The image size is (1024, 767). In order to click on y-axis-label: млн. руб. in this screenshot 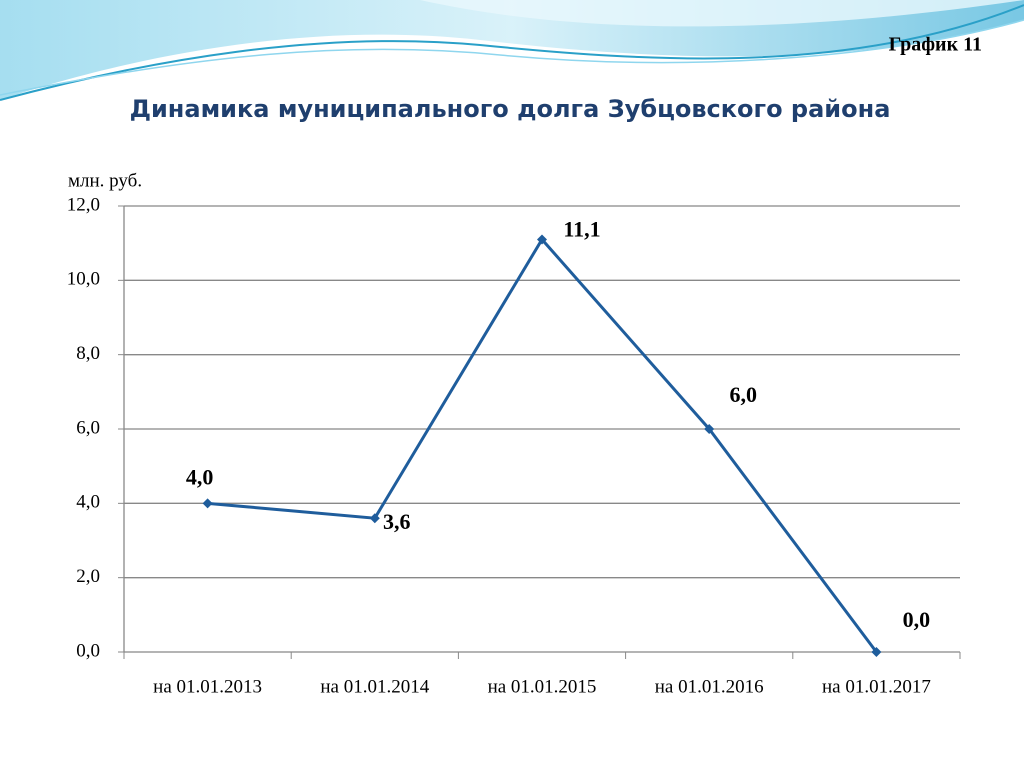, I will do `click(105, 180)`.